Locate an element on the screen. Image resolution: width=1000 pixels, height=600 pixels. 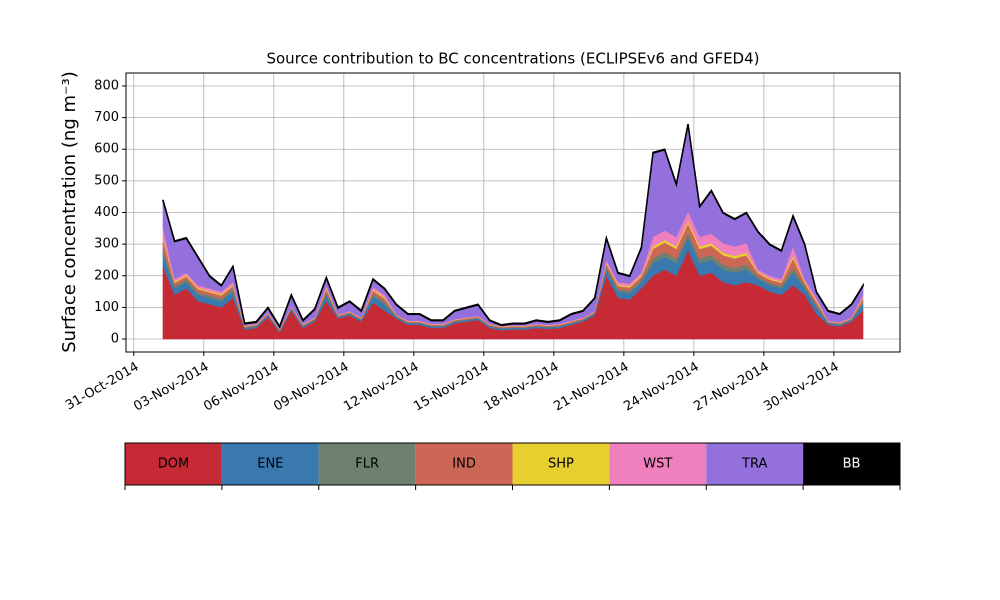
legend-label: BB is located at coordinates (852, 464).